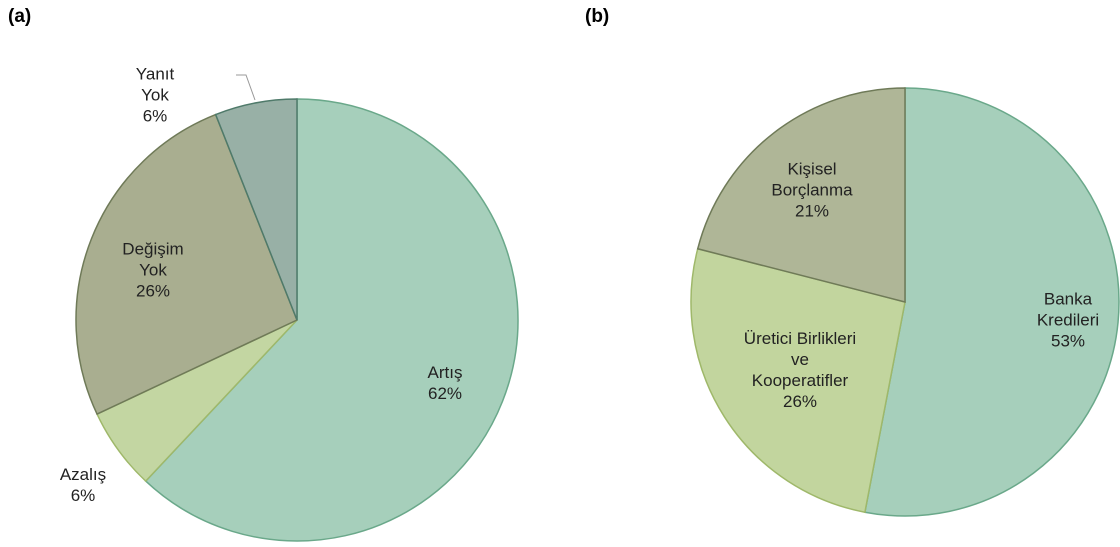  What do you see at coordinates (83, 485) in the screenshot?
I see `slice-label: Azalış 6%` at bounding box center [83, 485].